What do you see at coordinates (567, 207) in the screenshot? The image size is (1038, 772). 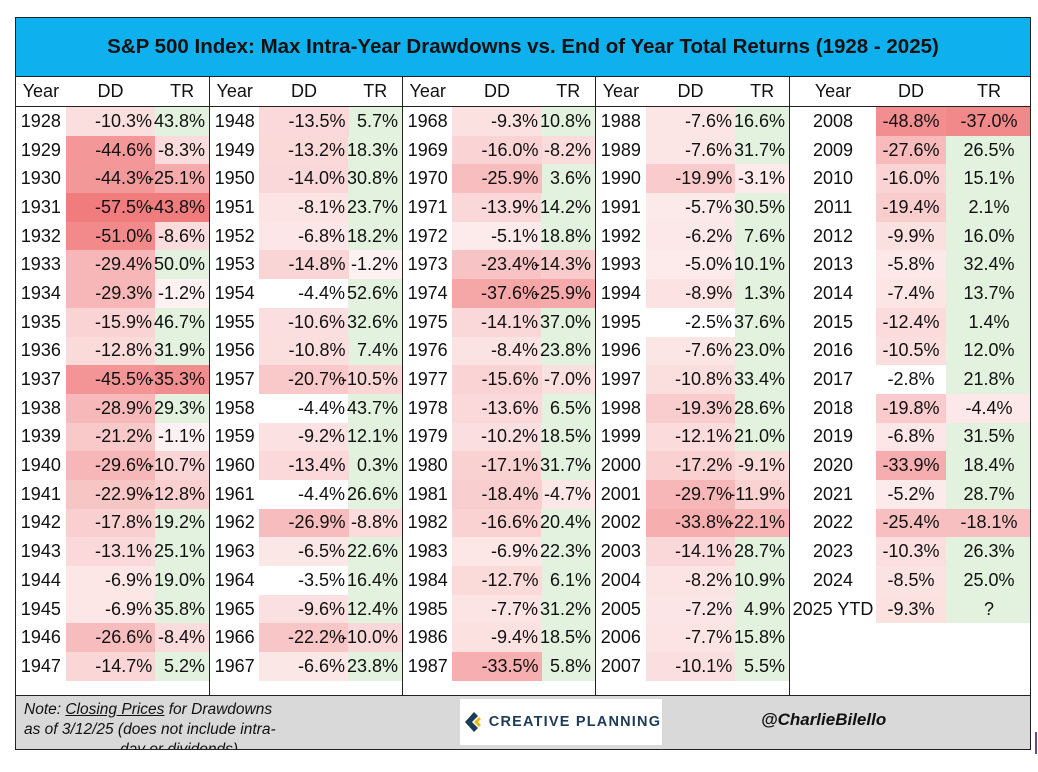 I see `total-return-cell: 14.2%` at bounding box center [567, 207].